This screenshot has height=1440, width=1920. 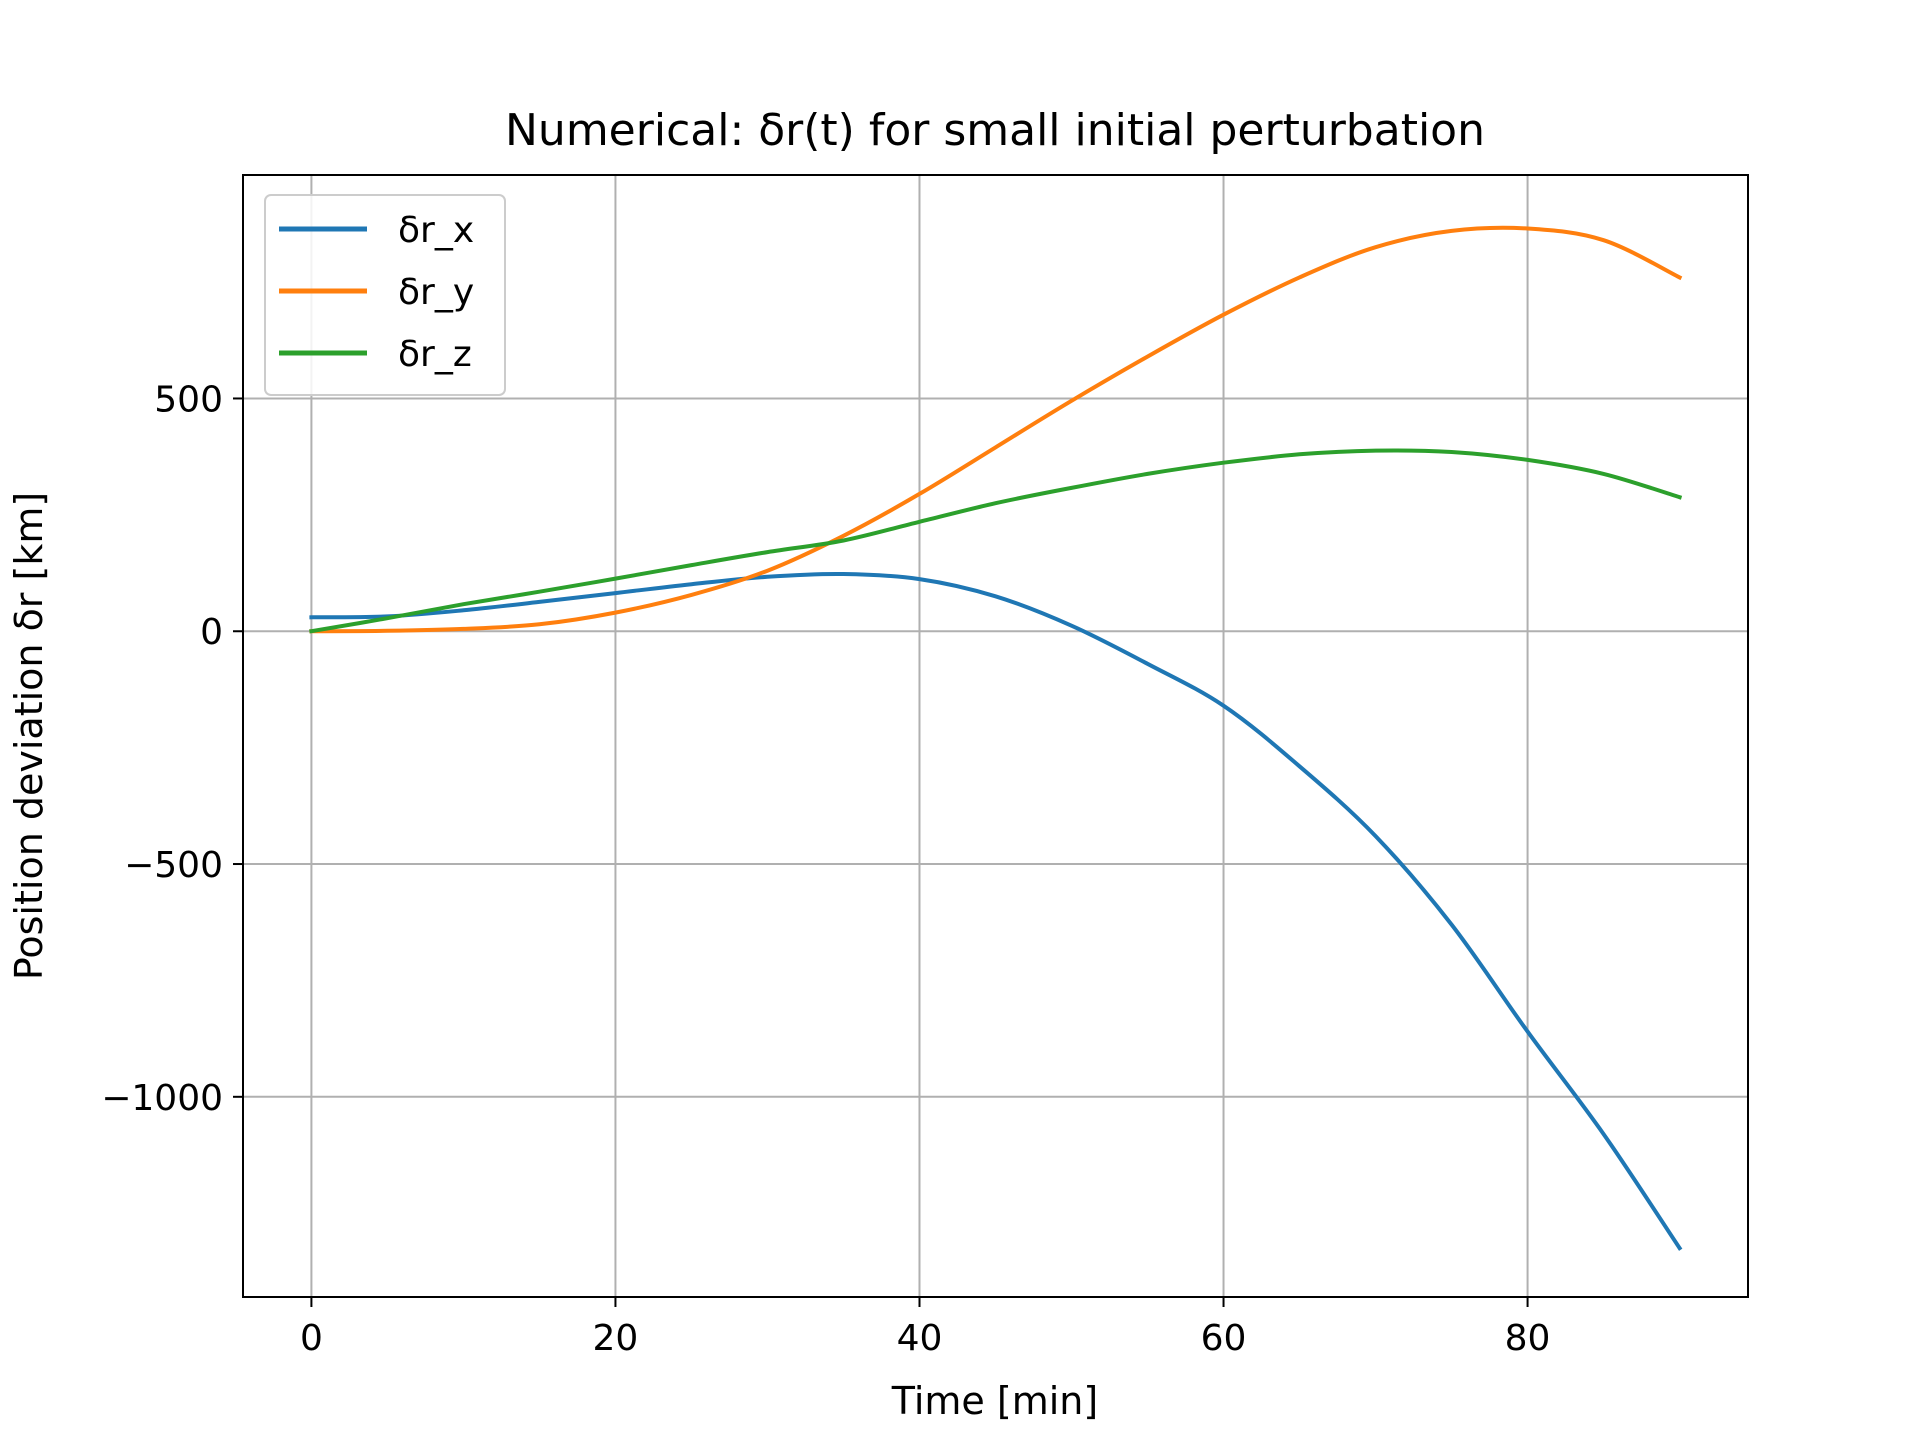 What do you see at coordinates (920, 1338) in the screenshot?
I see `x-tick-label: 40` at bounding box center [920, 1338].